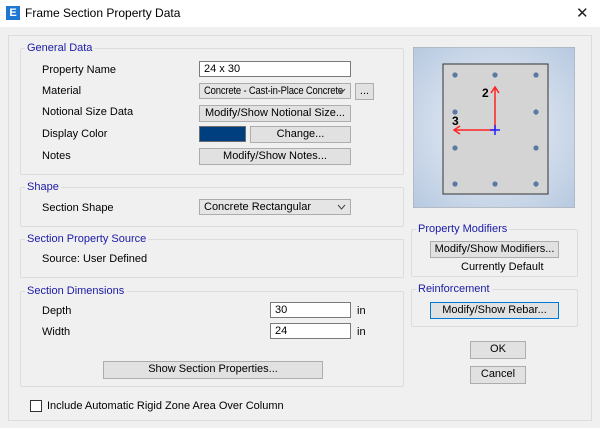 This screenshot has height=428, width=600. What do you see at coordinates (310, 331) in the screenshot?
I see `width-input: 24` at bounding box center [310, 331].